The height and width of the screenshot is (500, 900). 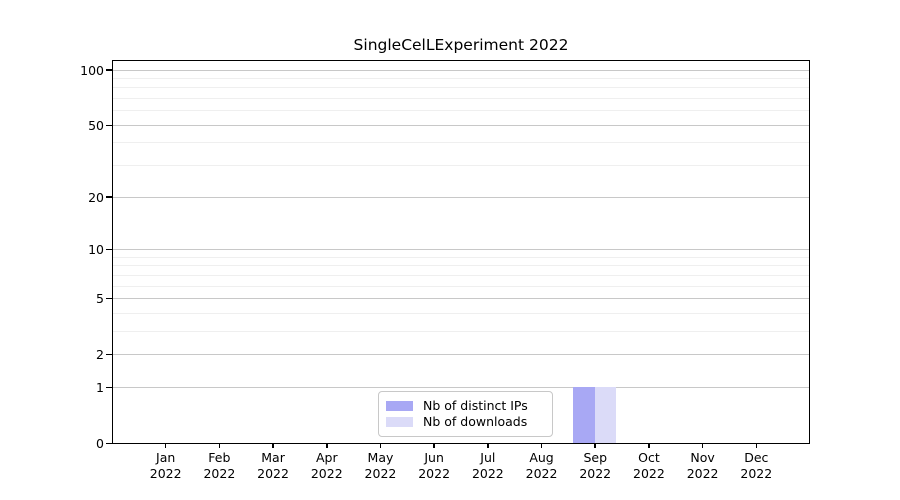 I want to click on x-tick-label: Sep 2022, so click(x=595, y=465).